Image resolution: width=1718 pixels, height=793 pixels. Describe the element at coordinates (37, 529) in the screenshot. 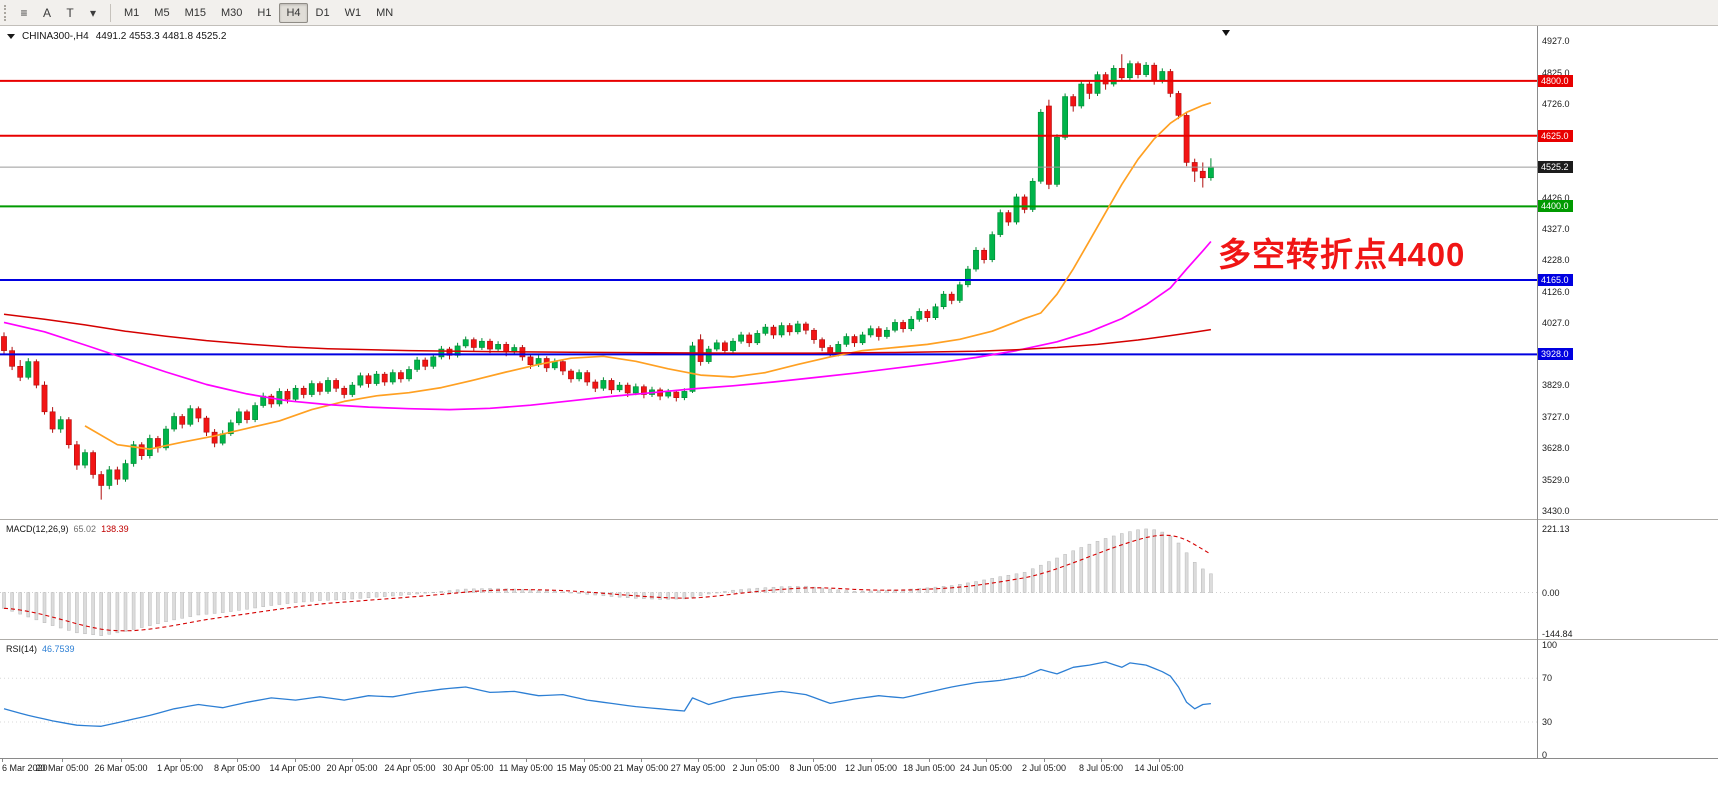

I see `macd-name: MACD(12,26,9)` at that location.